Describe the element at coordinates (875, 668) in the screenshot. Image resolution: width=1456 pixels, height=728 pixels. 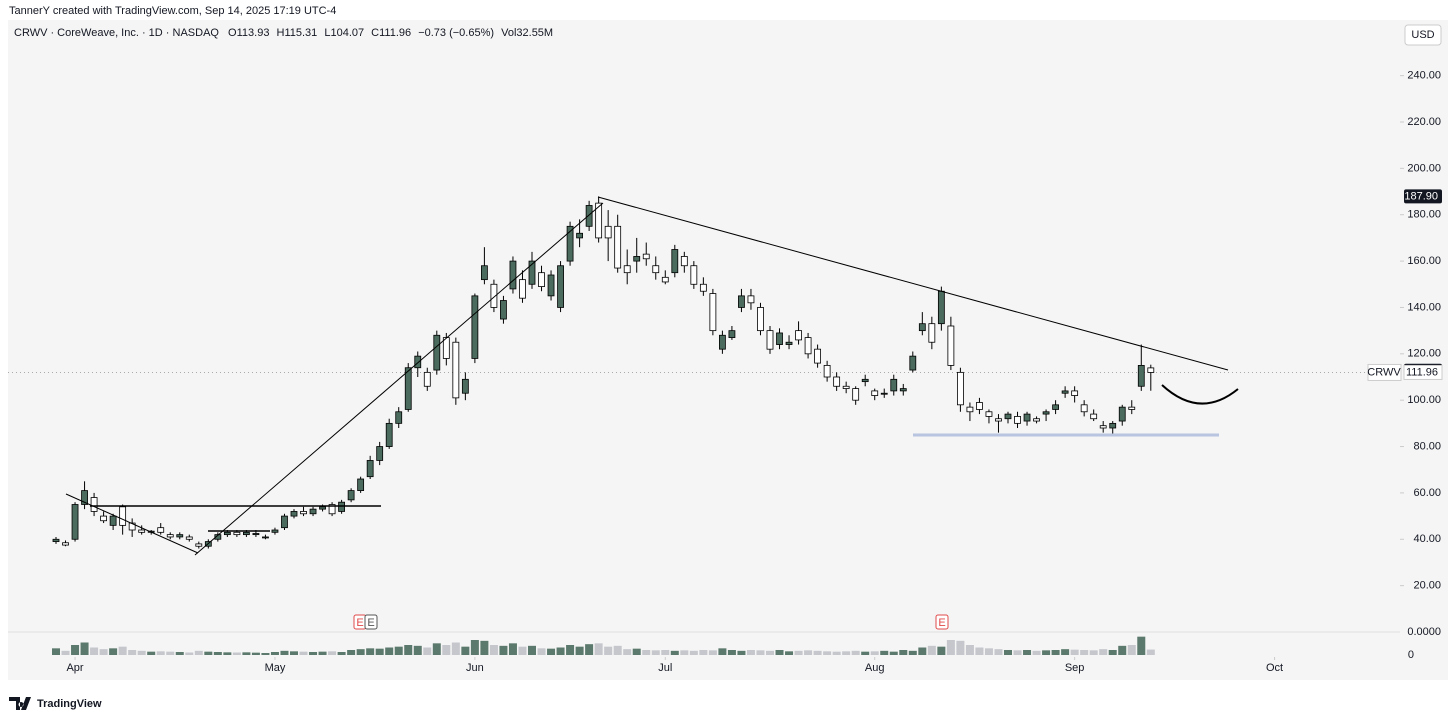
I see `x-tick-label: Aug` at that location.